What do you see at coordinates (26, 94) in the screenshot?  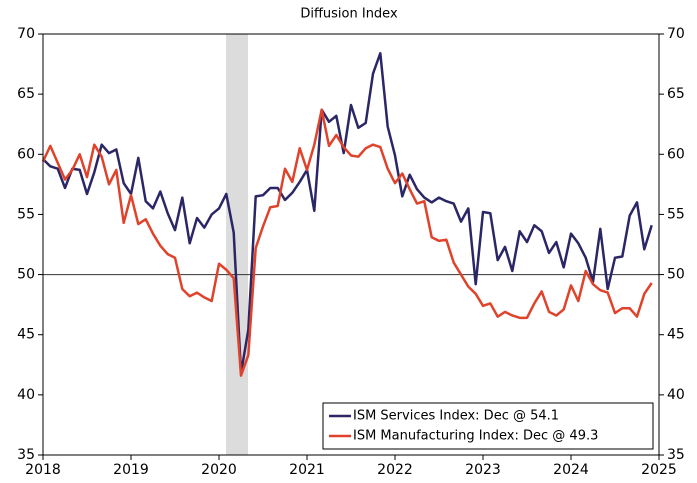 I see `y-tick-label: 65` at bounding box center [26, 94].